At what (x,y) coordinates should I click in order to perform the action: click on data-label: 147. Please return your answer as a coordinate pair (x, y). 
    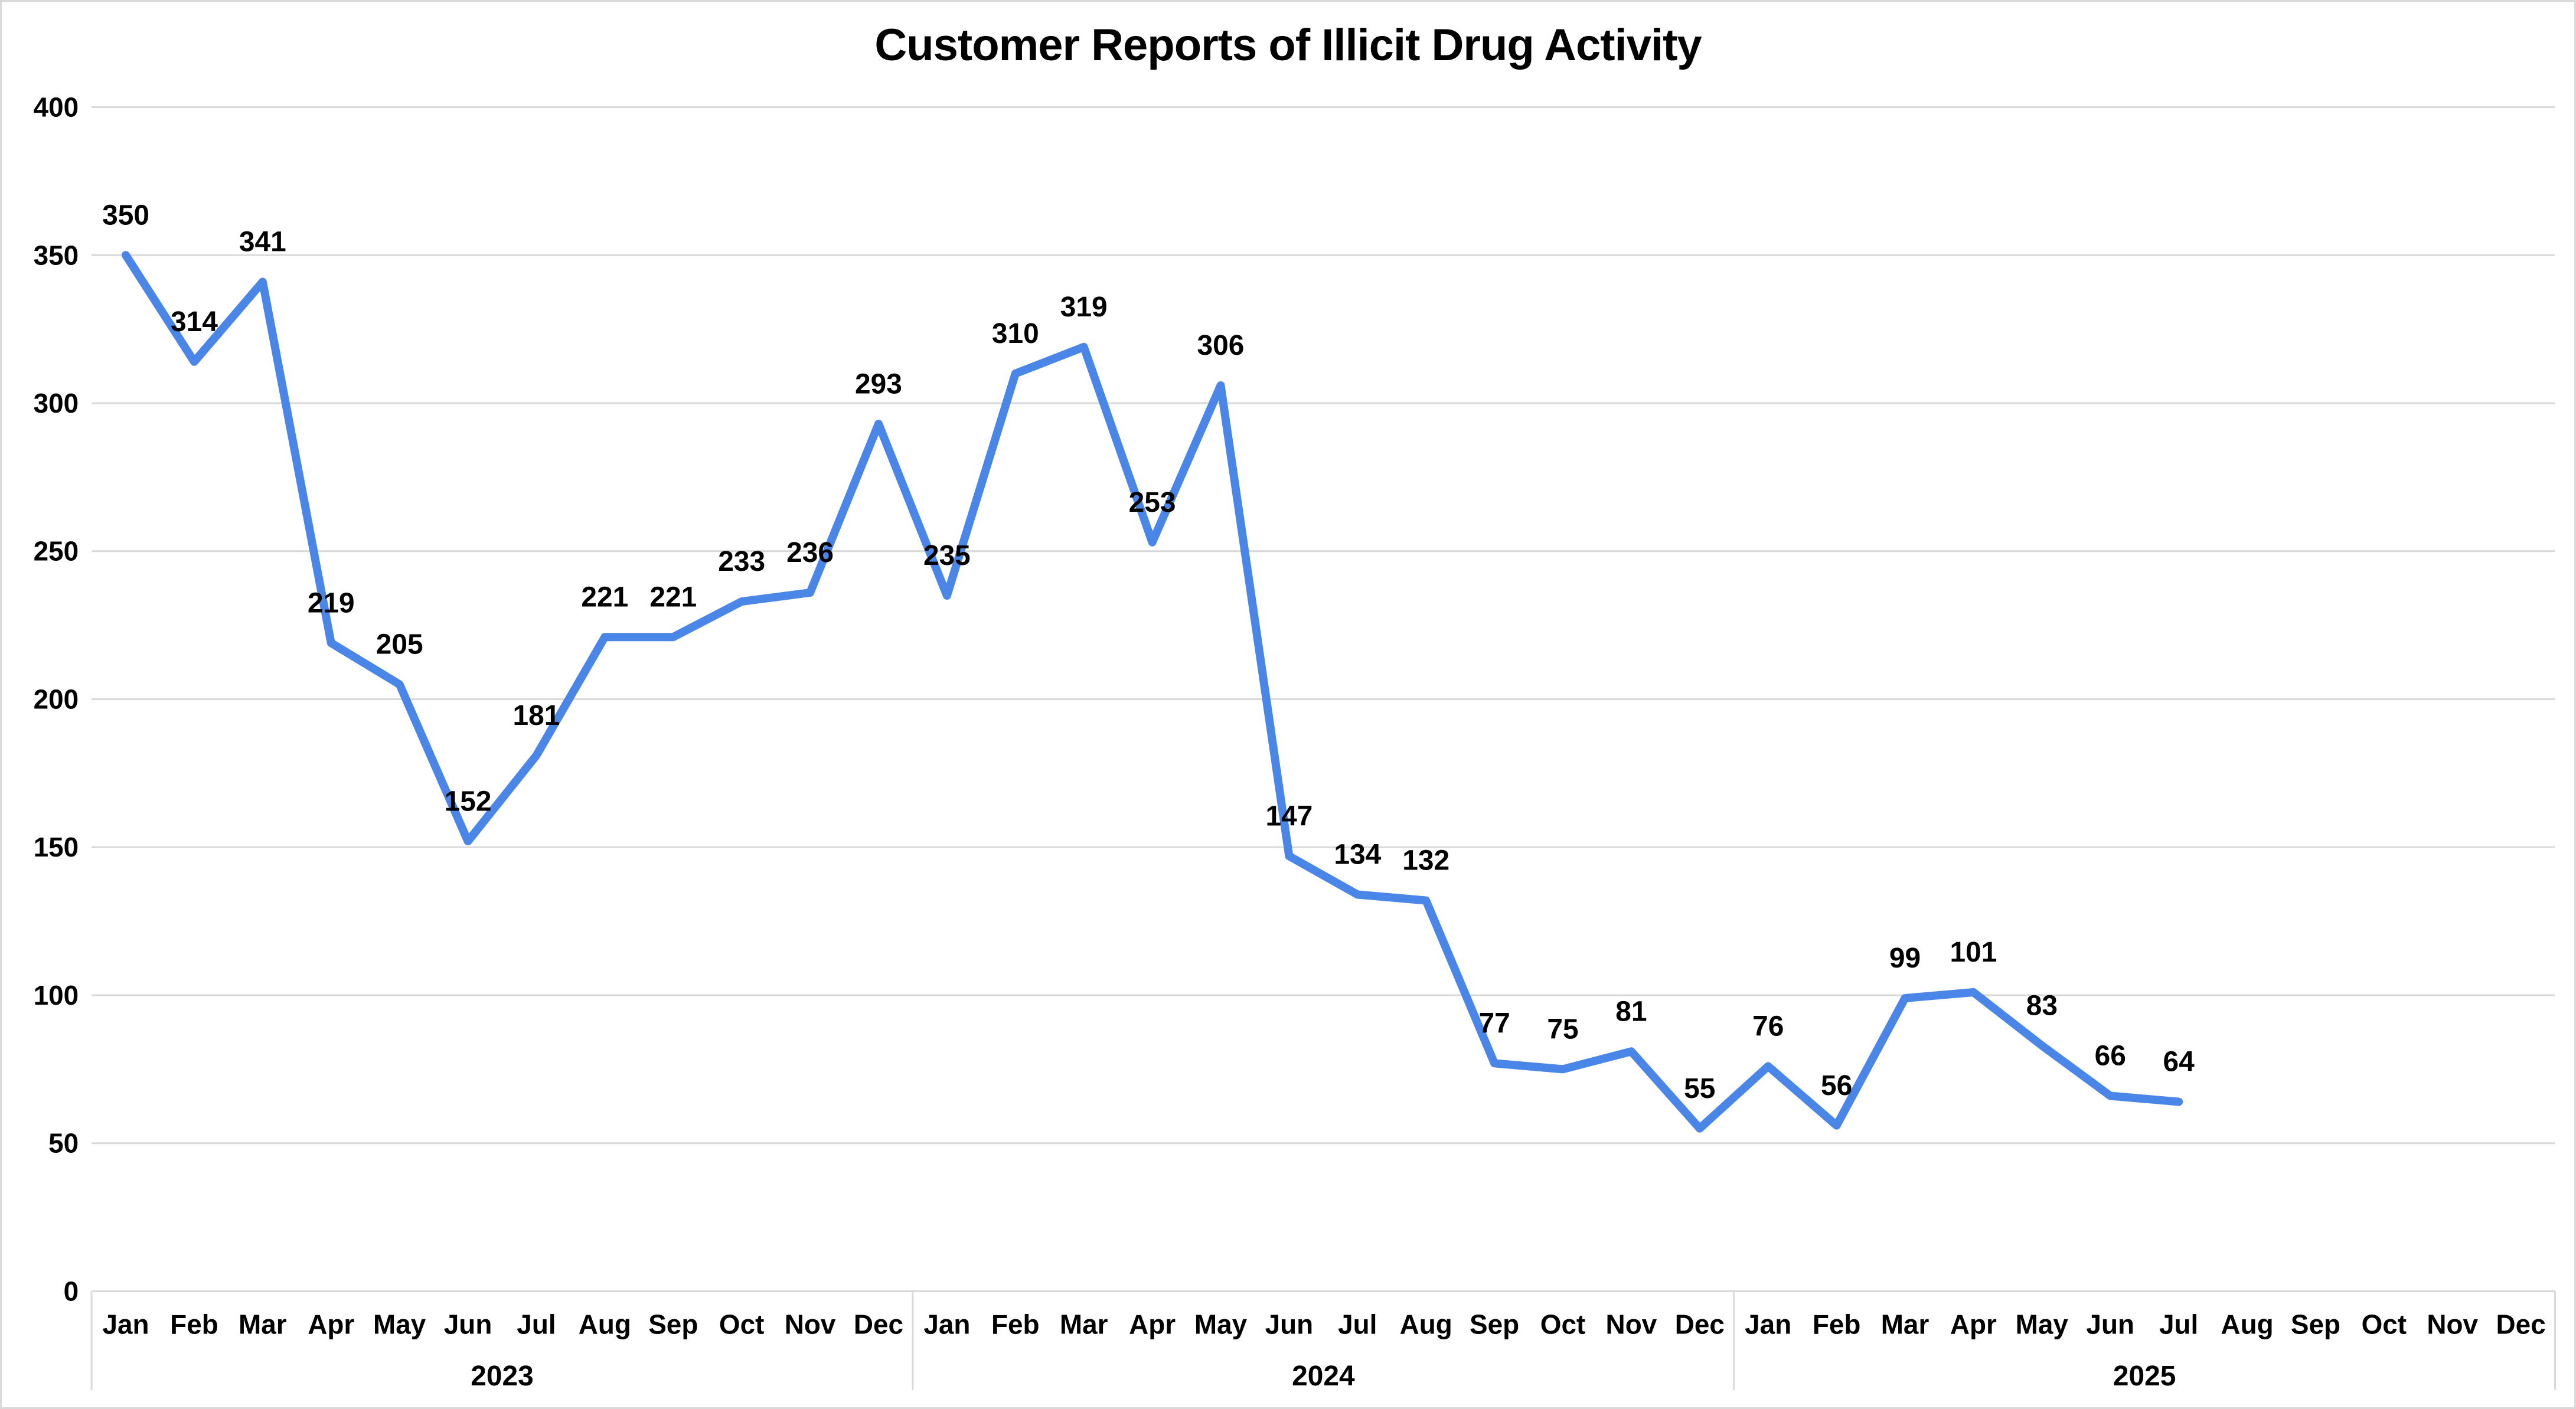
    Looking at the image, I should click on (1289, 816).